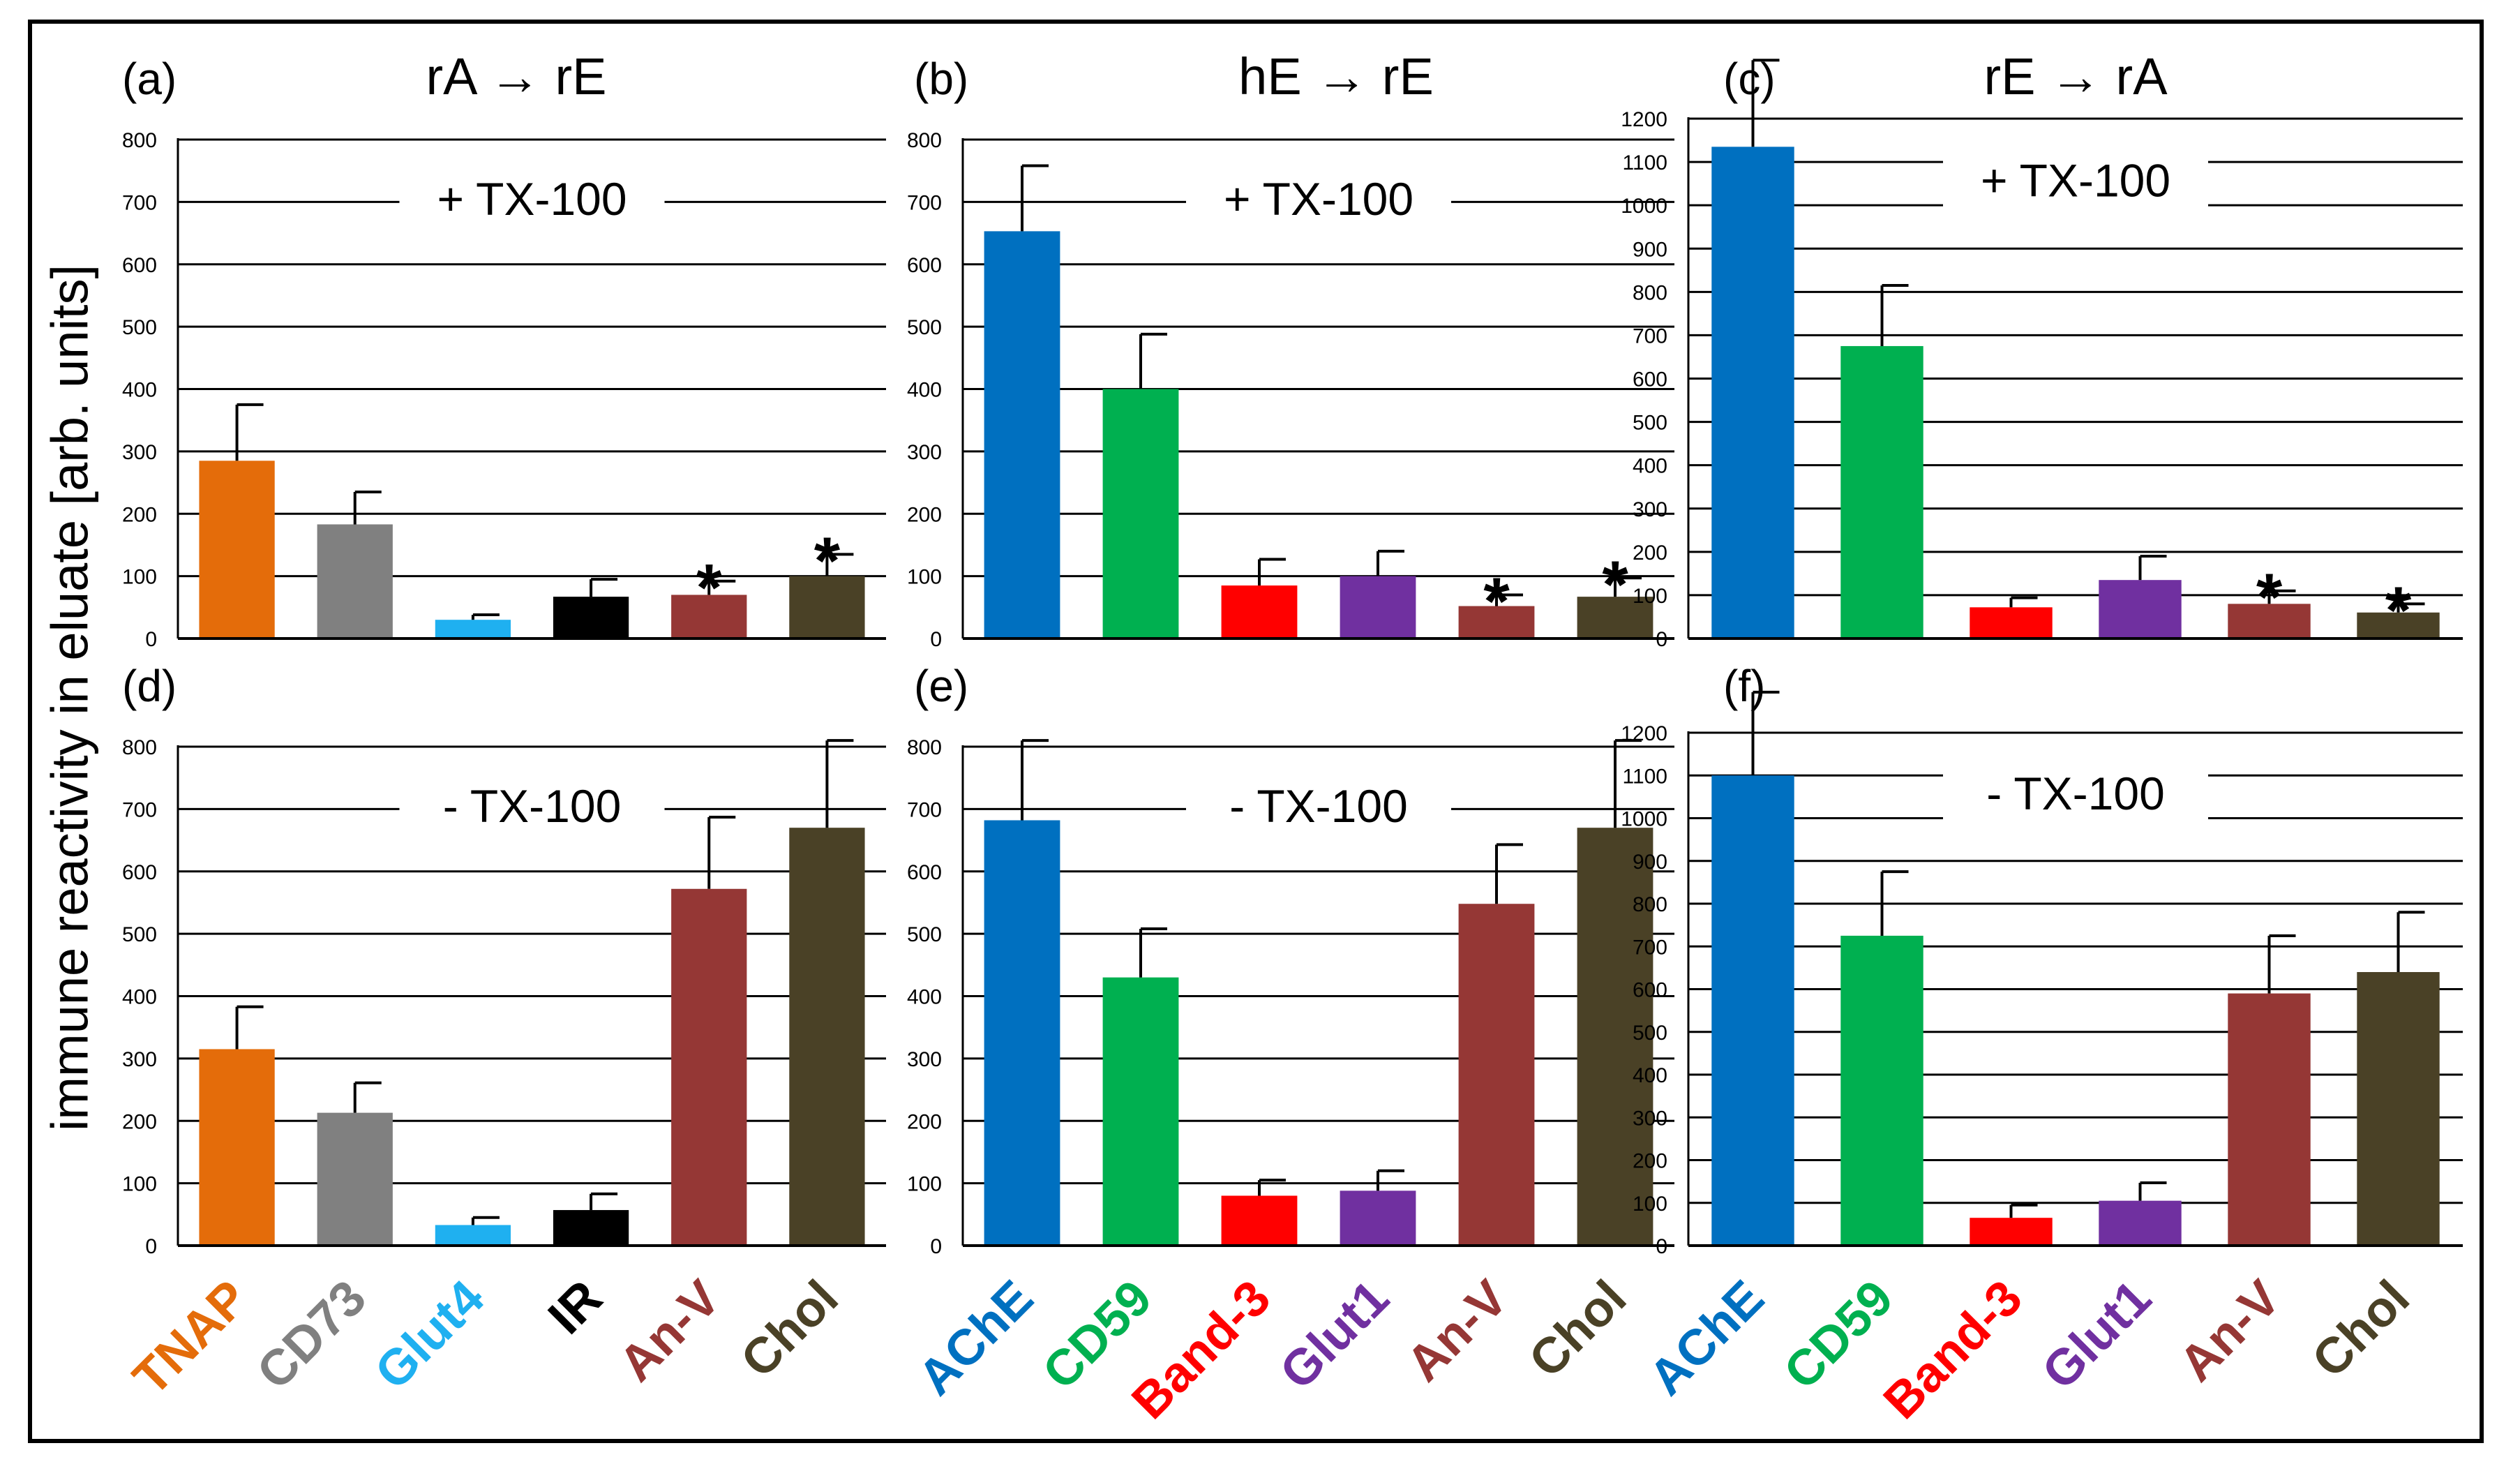 The width and height of the screenshot is (2520, 1471). Describe the element at coordinates (191, 1338) in the screenshot. I see `category-label-tnap: TNAP` at that location.